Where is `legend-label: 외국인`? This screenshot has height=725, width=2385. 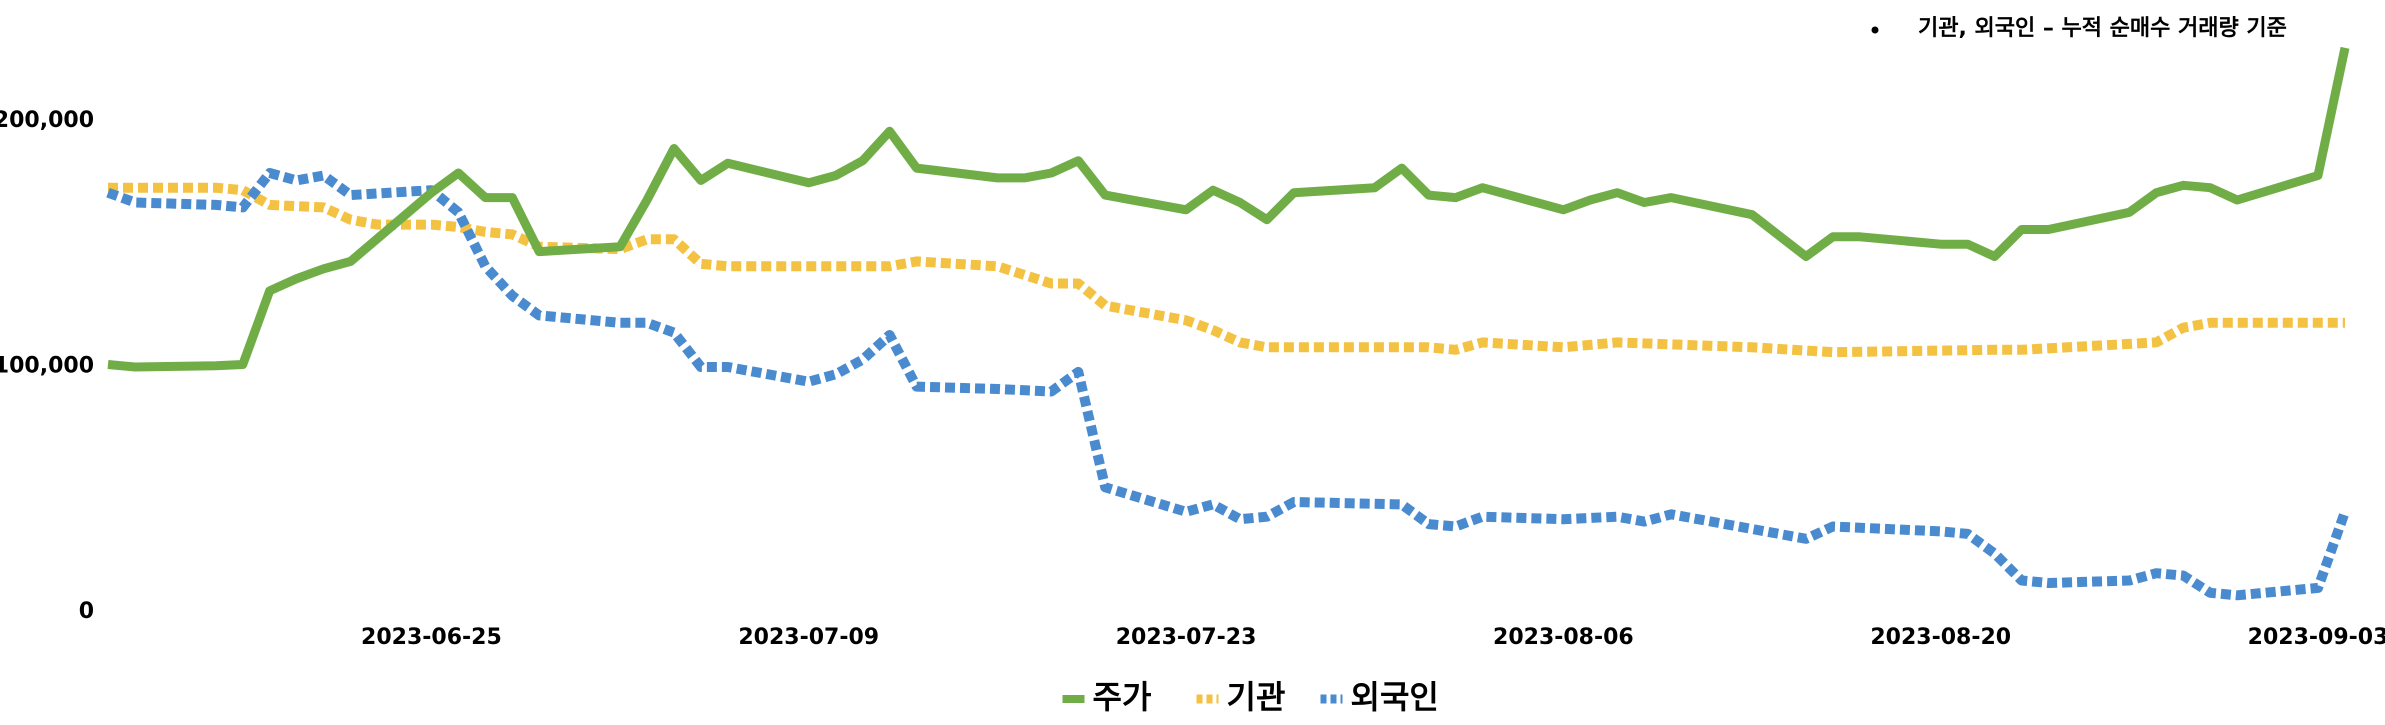
legend-label: 외국인 is located at coordinates (1395, 697).